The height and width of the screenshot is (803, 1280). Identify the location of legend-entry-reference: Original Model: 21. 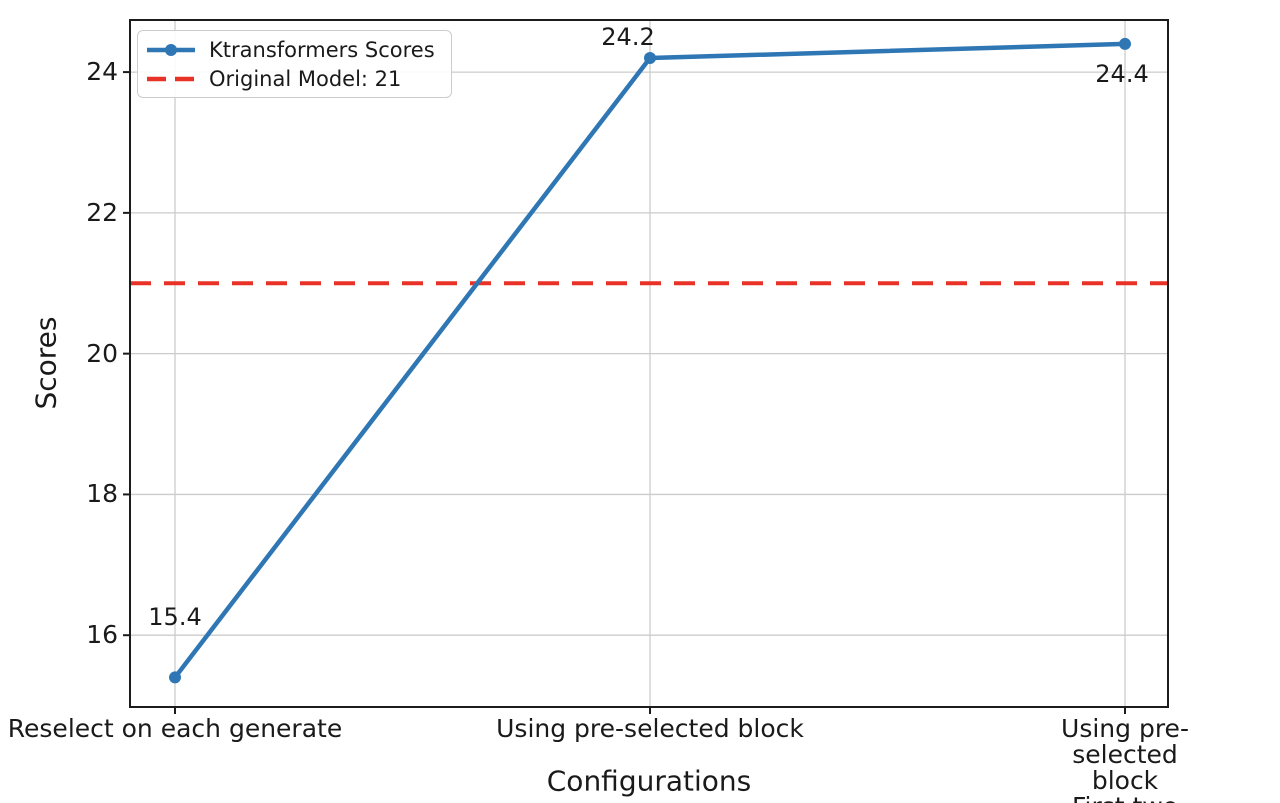
(293, 78).